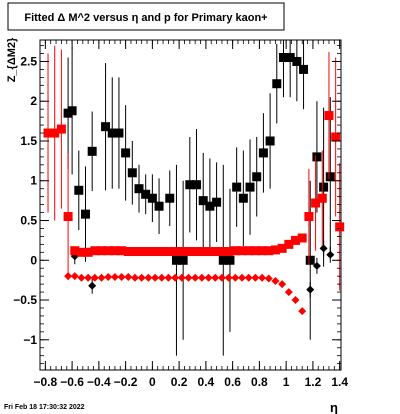 The height and width of the screenshot is (414, 400). What do you see at coordinates (126, 382) in the screenshot?
I see `x-tick-label: −0.2` at bounding box center [126, 382].